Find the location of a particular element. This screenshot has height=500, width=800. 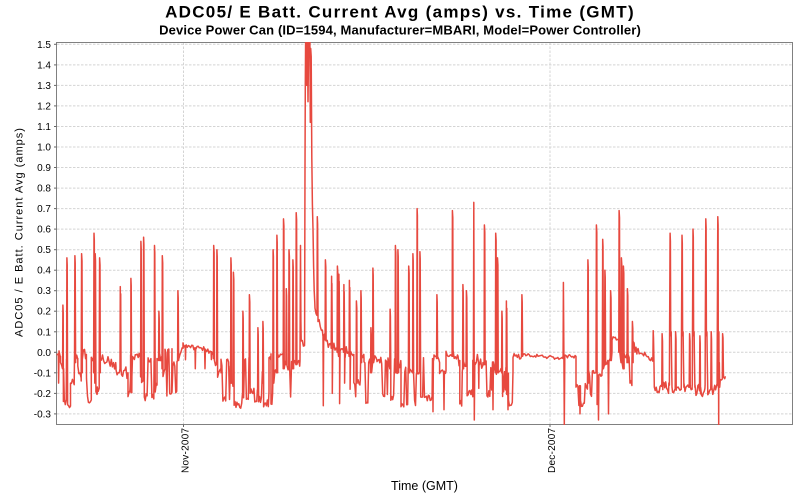

svg-text:ADC05 / E Batt. Current Avg (a: ADC05 / E Batt. Current Avg (amps) is located at coordinates (19, 232).